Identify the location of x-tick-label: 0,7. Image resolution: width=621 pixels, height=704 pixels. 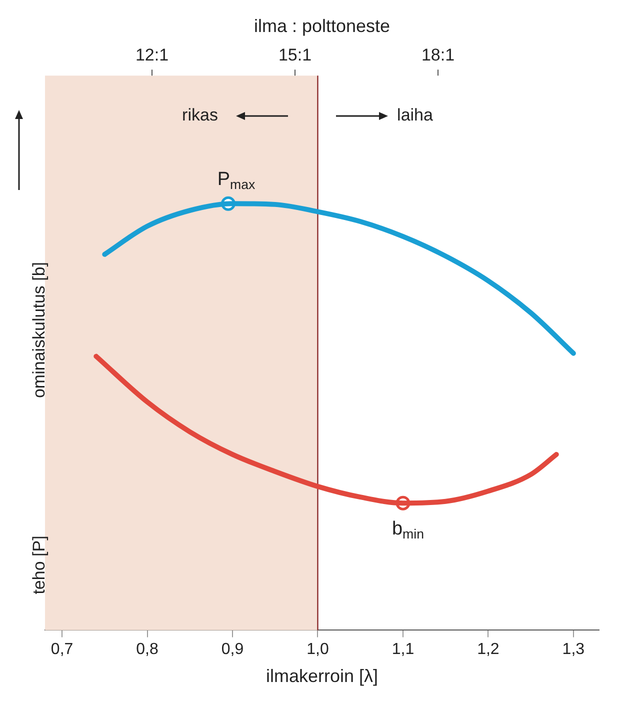
(62, 649).